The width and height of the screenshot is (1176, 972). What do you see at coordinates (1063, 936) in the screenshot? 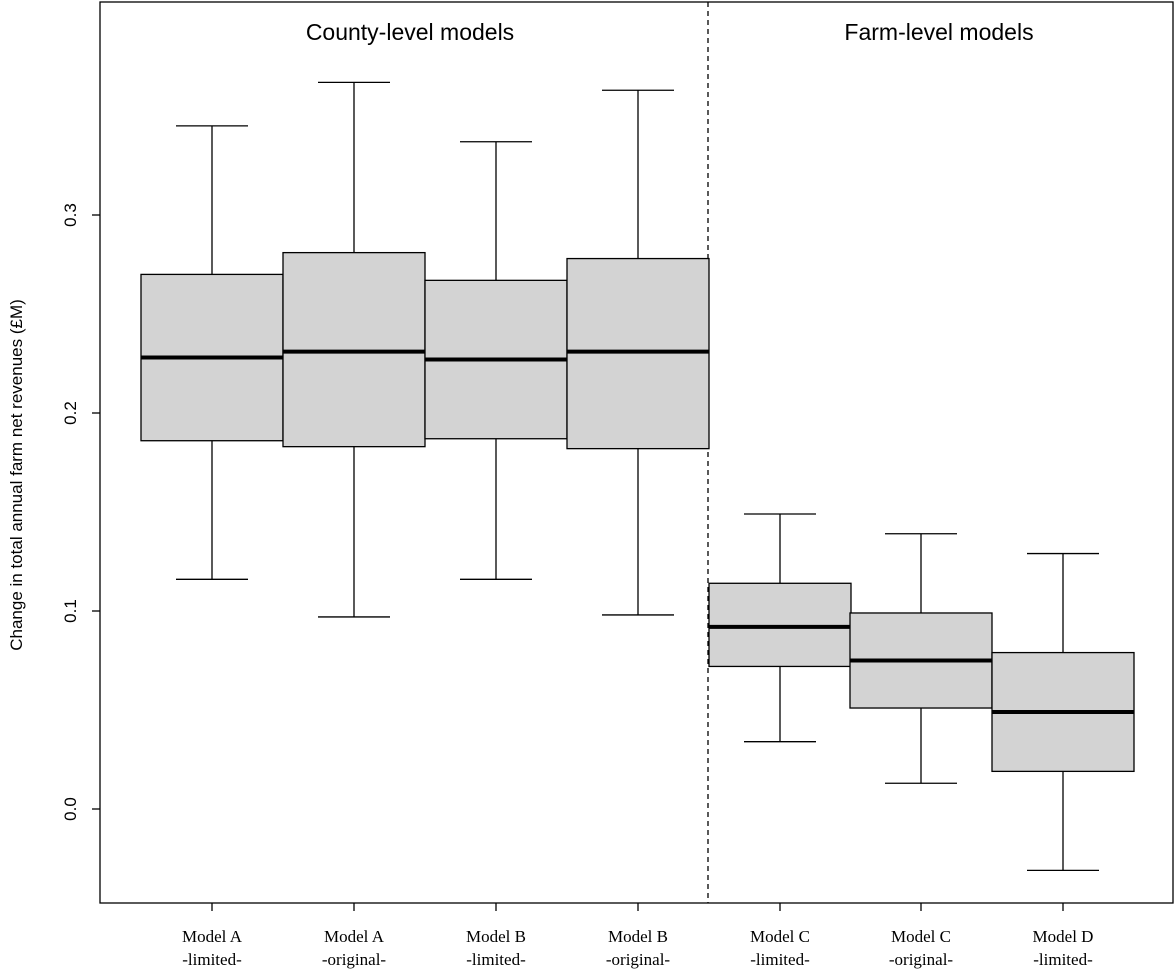
I see `x-label-model: Model D` at bounding box center [1063, 936].